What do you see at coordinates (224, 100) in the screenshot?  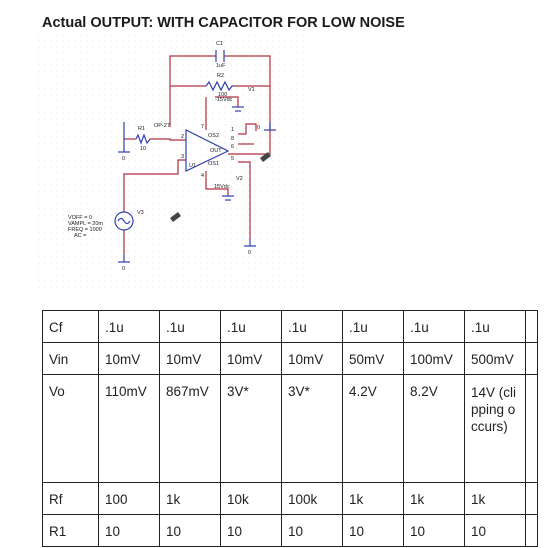 I see `v1-value: -15Vdc` at bounding box center [224, 100].